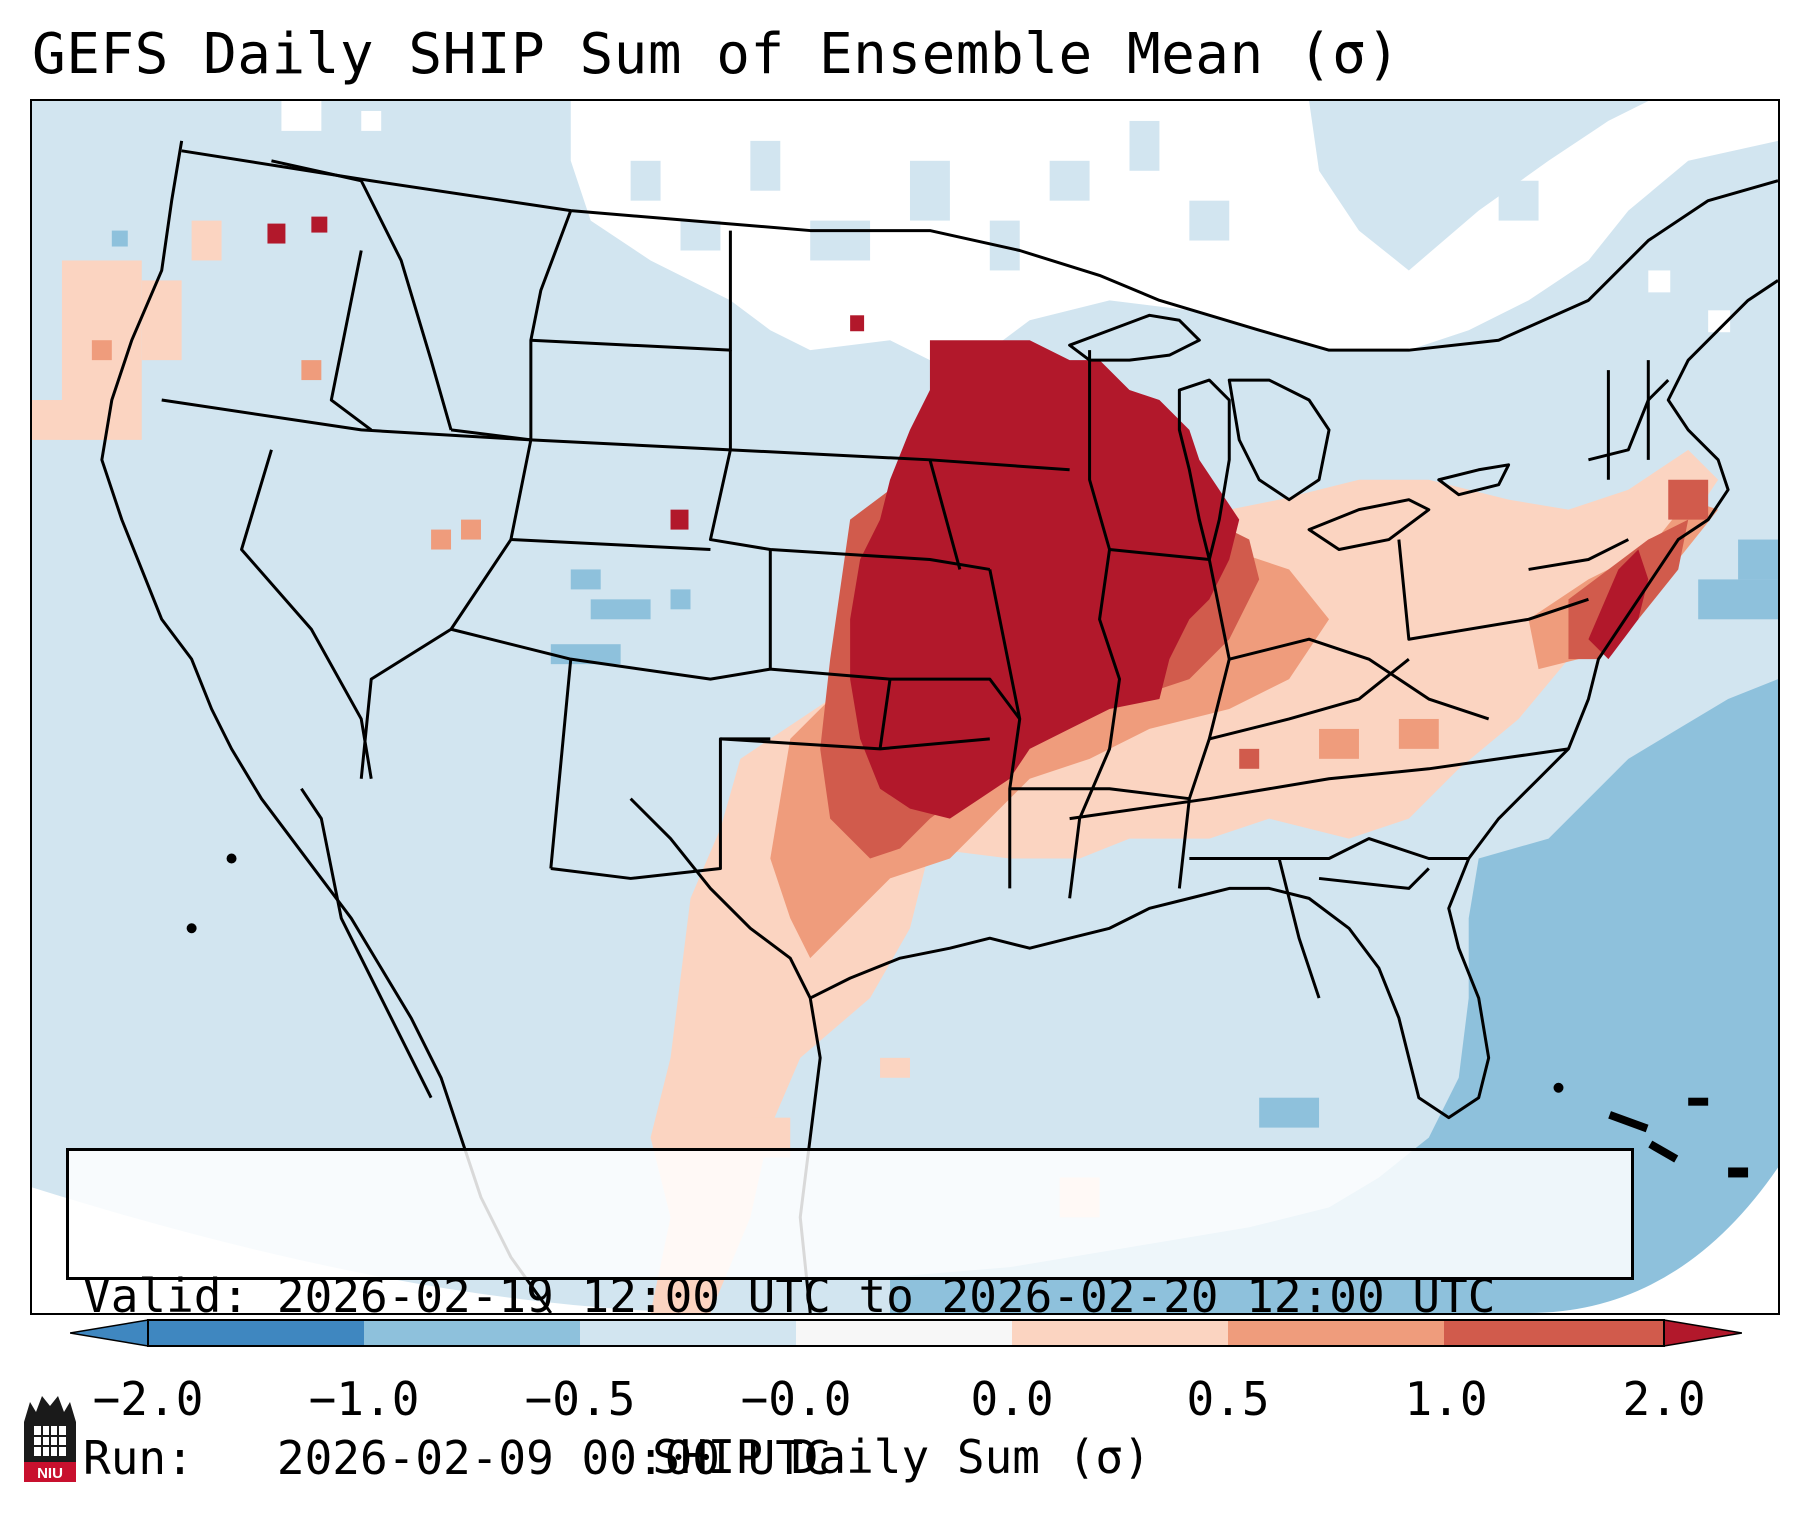 This screenshot has height=1539, width=1803. What do you see at coordinates (138, 1458) in the screenshot?
I see `run-label: Run:` at bounding box center [138, 1458].